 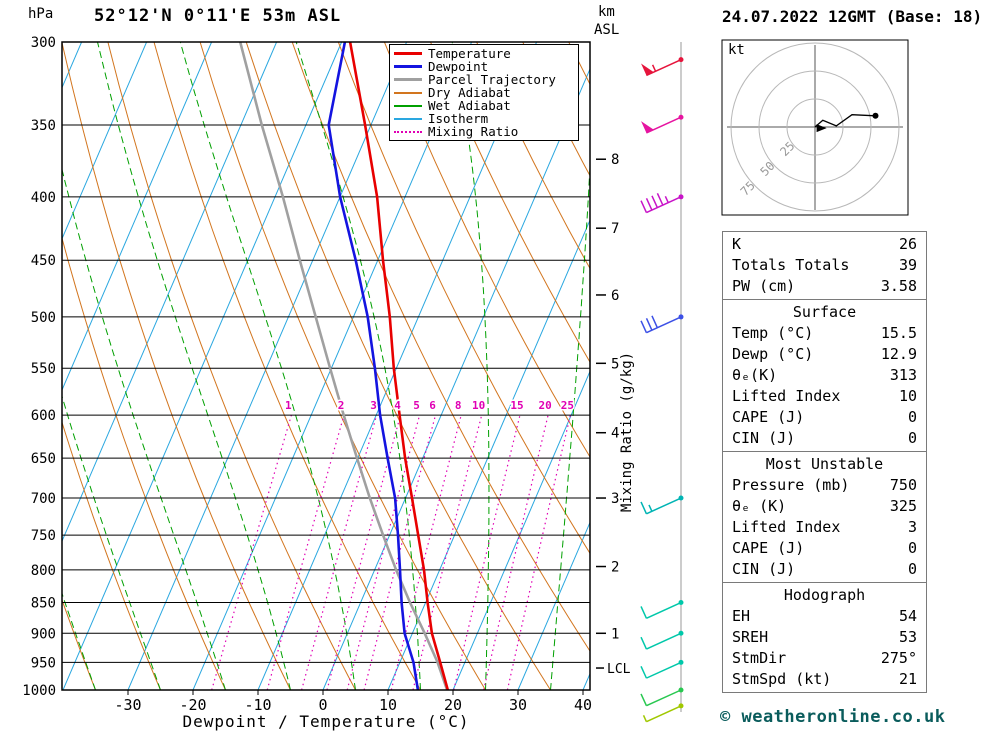 I want to click on stat-label: θₑ(K), so click(x=755, y=375).